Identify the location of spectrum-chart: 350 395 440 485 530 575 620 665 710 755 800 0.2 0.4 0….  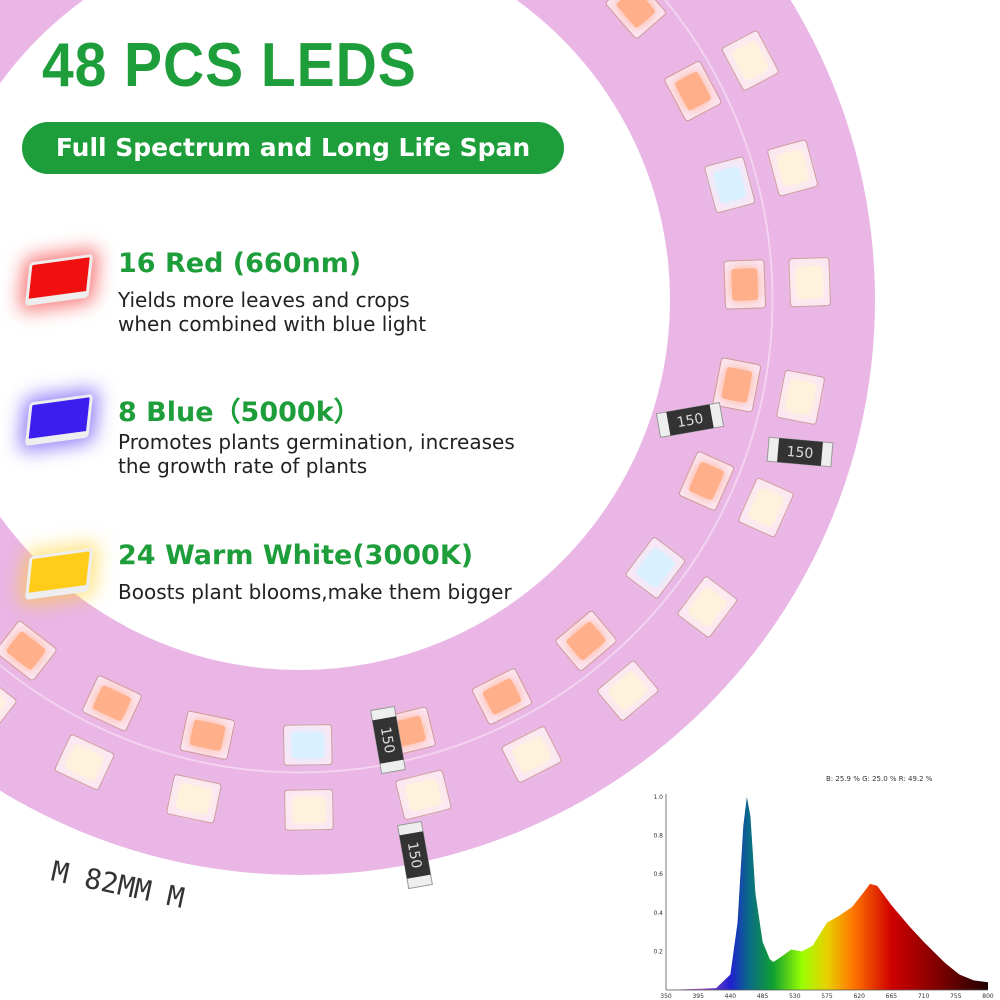
(823, 897).